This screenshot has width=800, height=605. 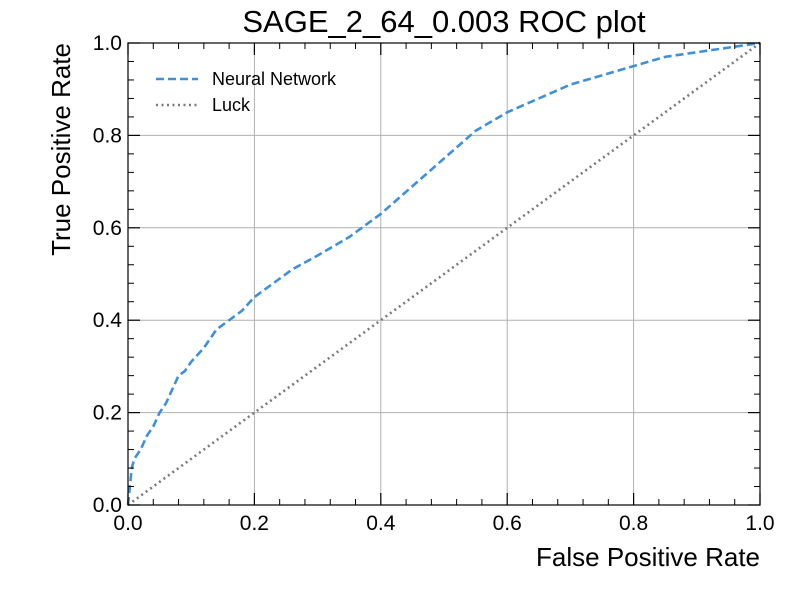 I want to click on y-tick-label: 0.6, so click(x=107, y=228).